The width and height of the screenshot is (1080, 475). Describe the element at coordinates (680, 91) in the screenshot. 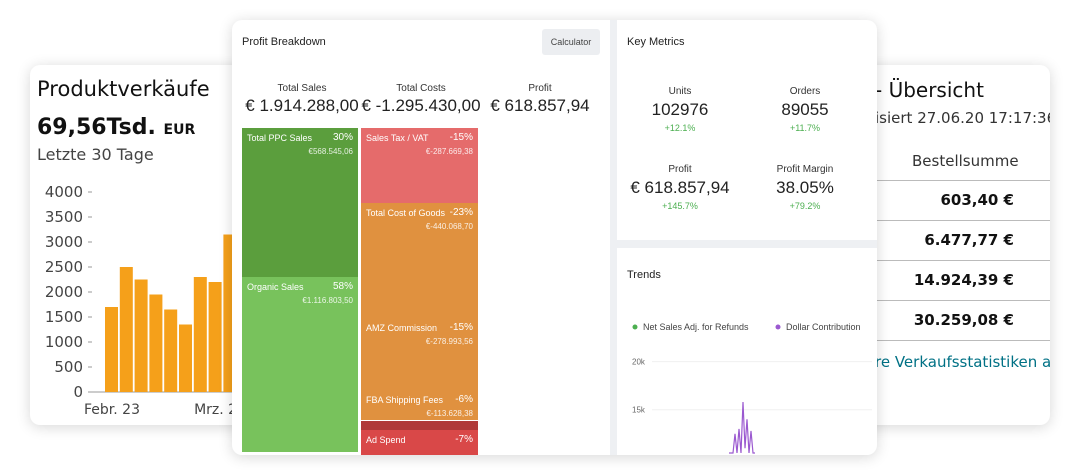

I see `metric-label: Units` at that location.